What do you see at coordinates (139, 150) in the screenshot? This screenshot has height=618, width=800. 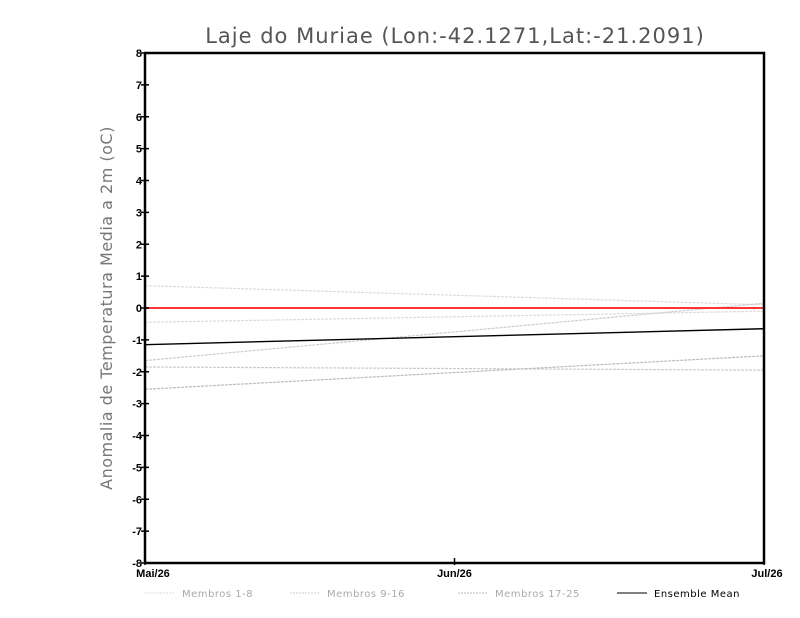 I see `y-tick-label: 5` at bounding box center [139, 150].